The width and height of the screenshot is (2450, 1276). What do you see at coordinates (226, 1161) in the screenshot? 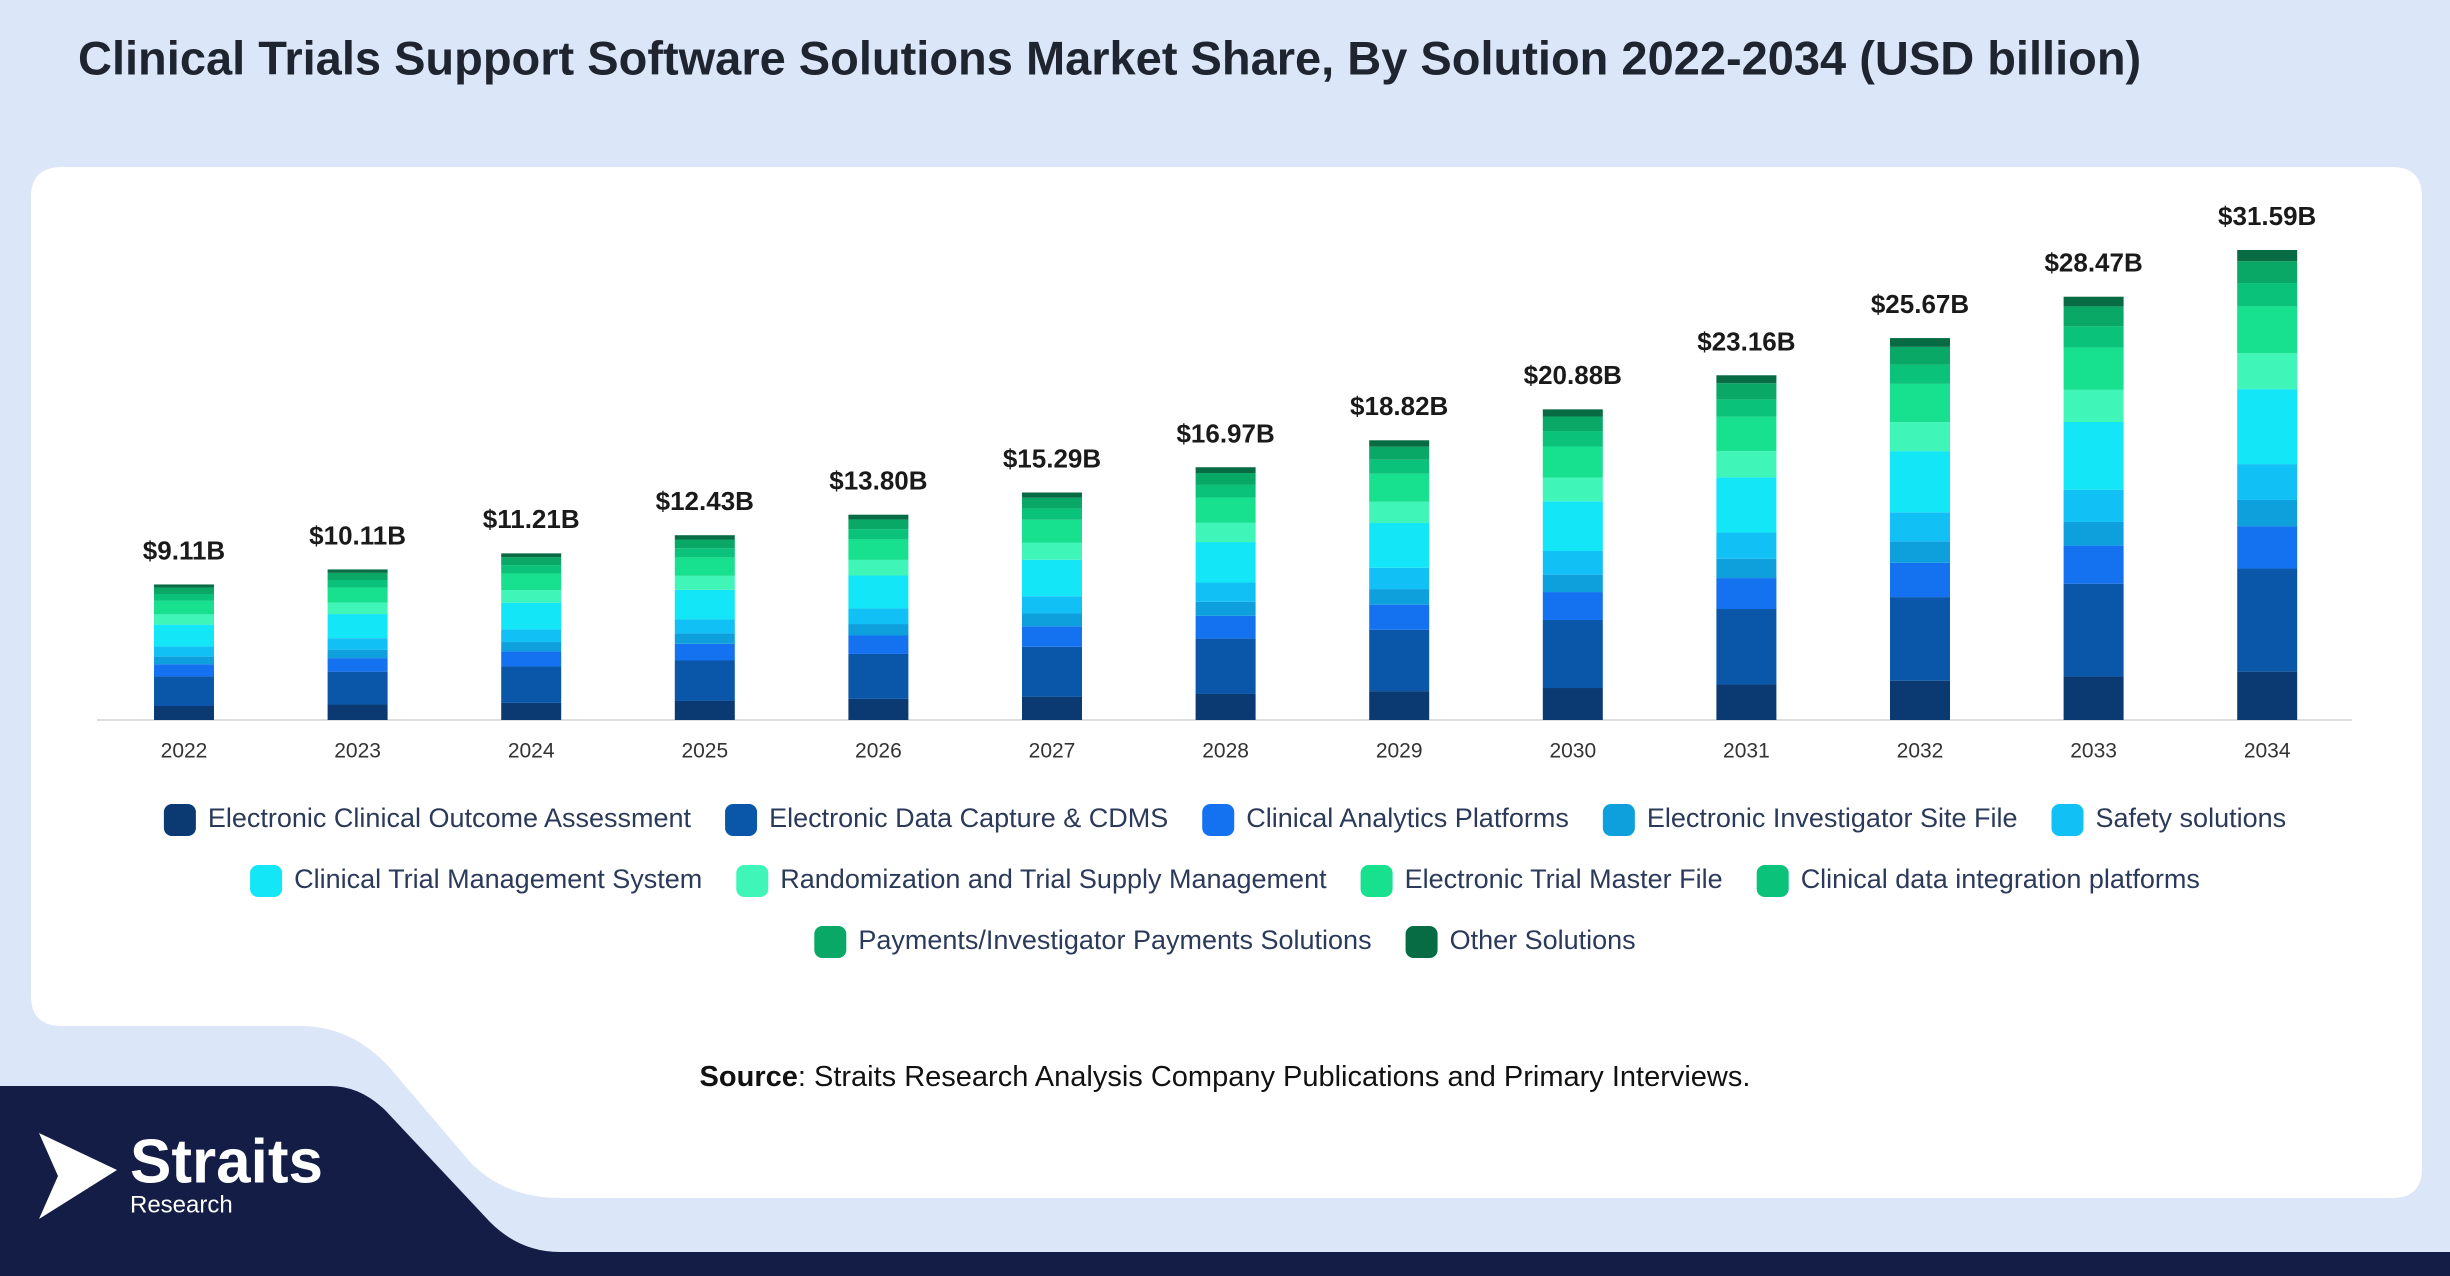
I see `logo-name: Straits` at bounding box center [226, 1161].